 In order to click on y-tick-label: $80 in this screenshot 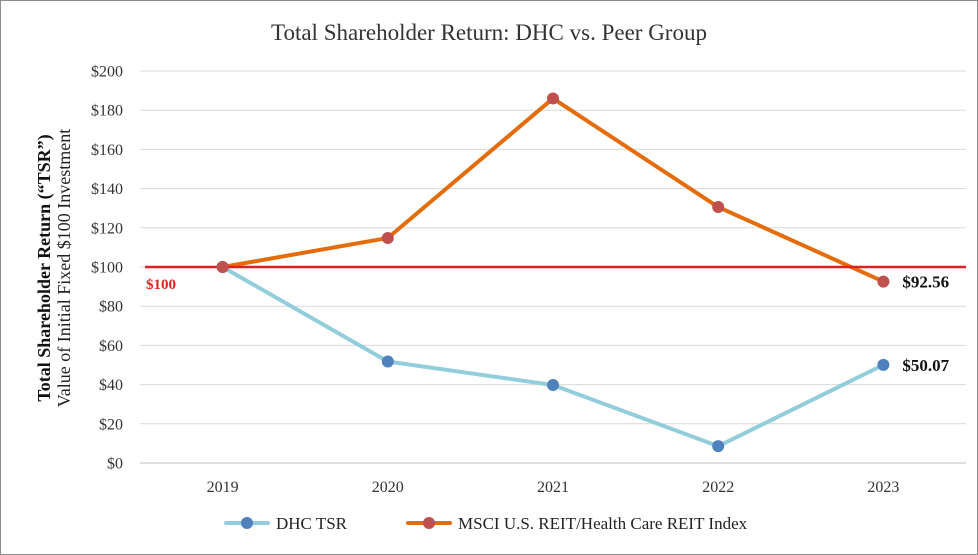, I will do `click(111, 307)`.